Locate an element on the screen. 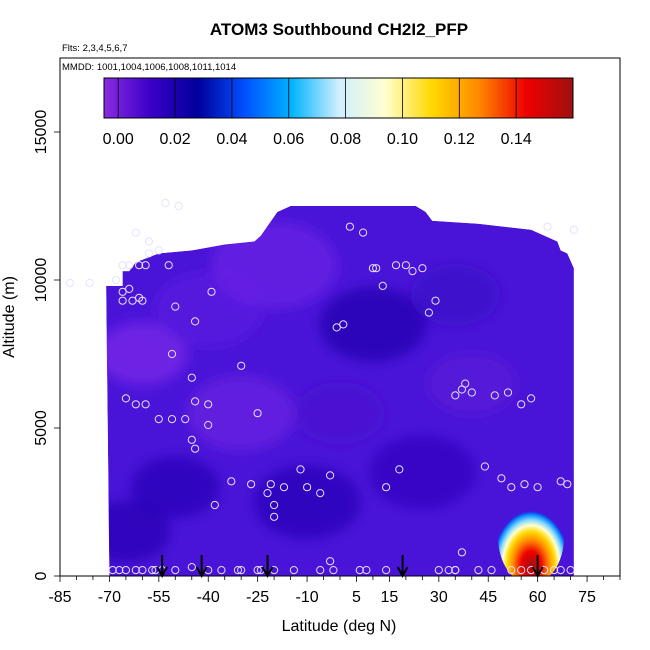 This screenshot has height=650, width=650. x-tick-label: -85 is located at coordinates (59, 597).